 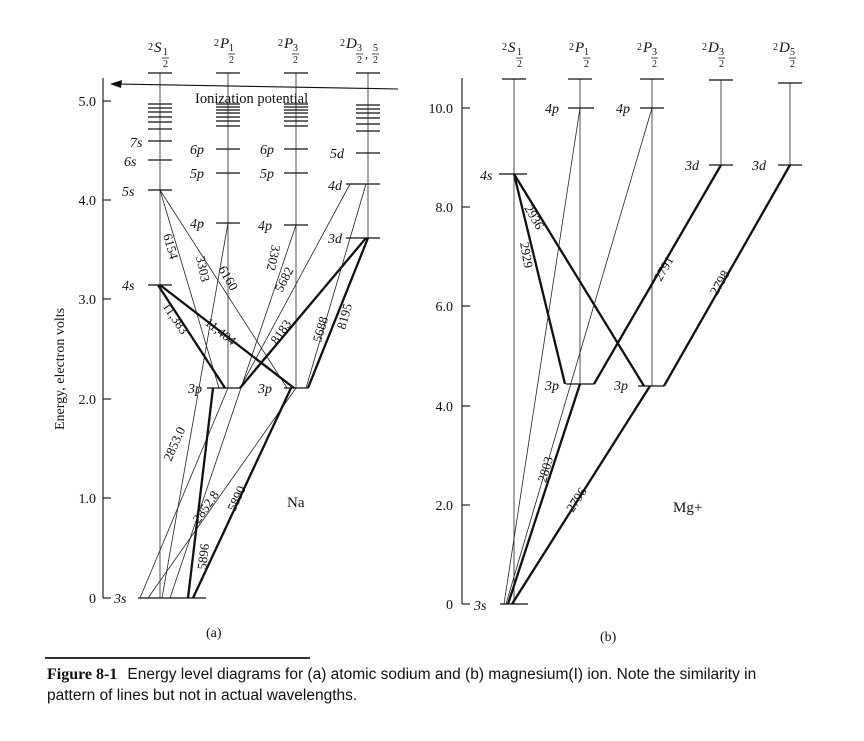 What do you see at coordinates (445, 407) in the screenshot?
I see `mg-tick-label: 4.0` at bounding box center [445, 407].